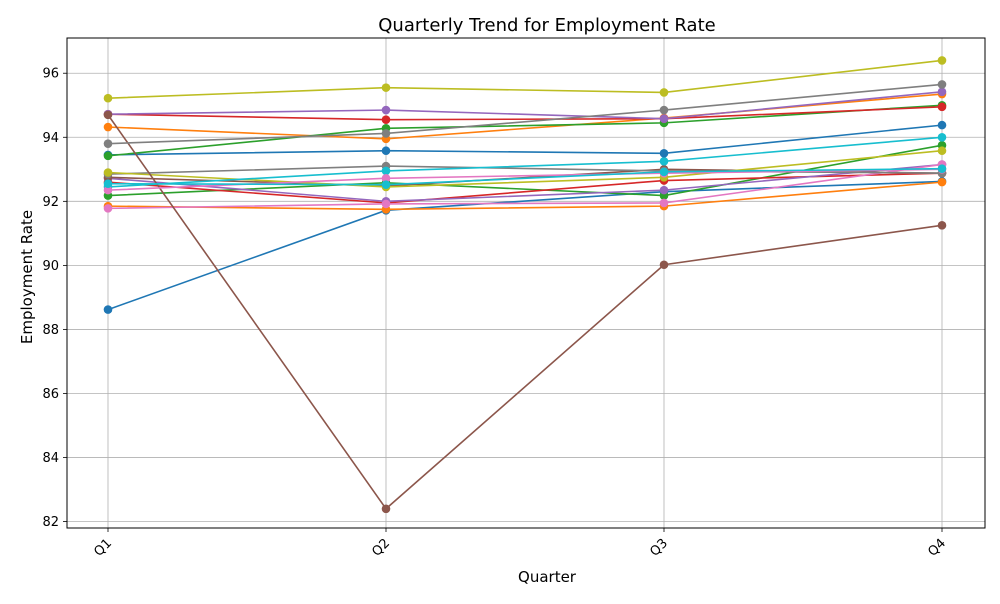 The height and width of the screenshot is (604, 1000). I want to click on x-axis-label: Quarter, so click(547, 577).